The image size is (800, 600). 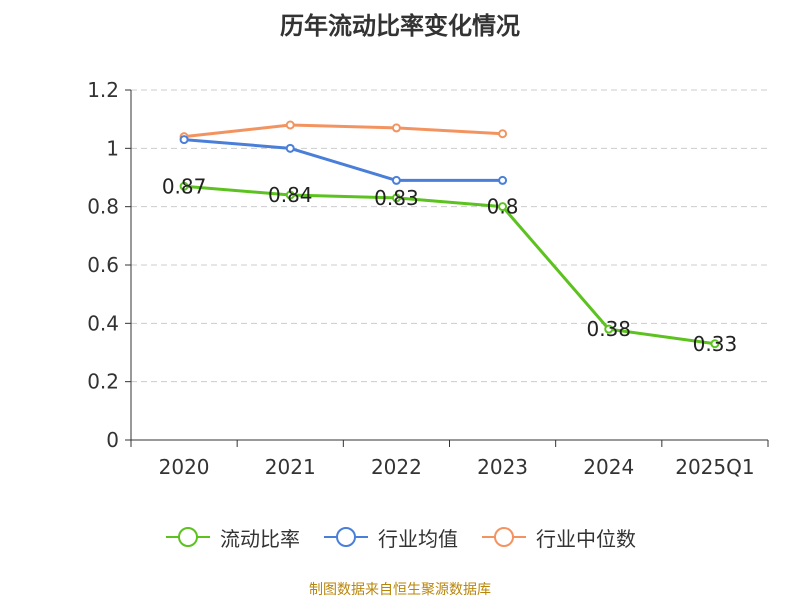 I want to click on legend-item: 流动比率, so click(x=232, y=537).